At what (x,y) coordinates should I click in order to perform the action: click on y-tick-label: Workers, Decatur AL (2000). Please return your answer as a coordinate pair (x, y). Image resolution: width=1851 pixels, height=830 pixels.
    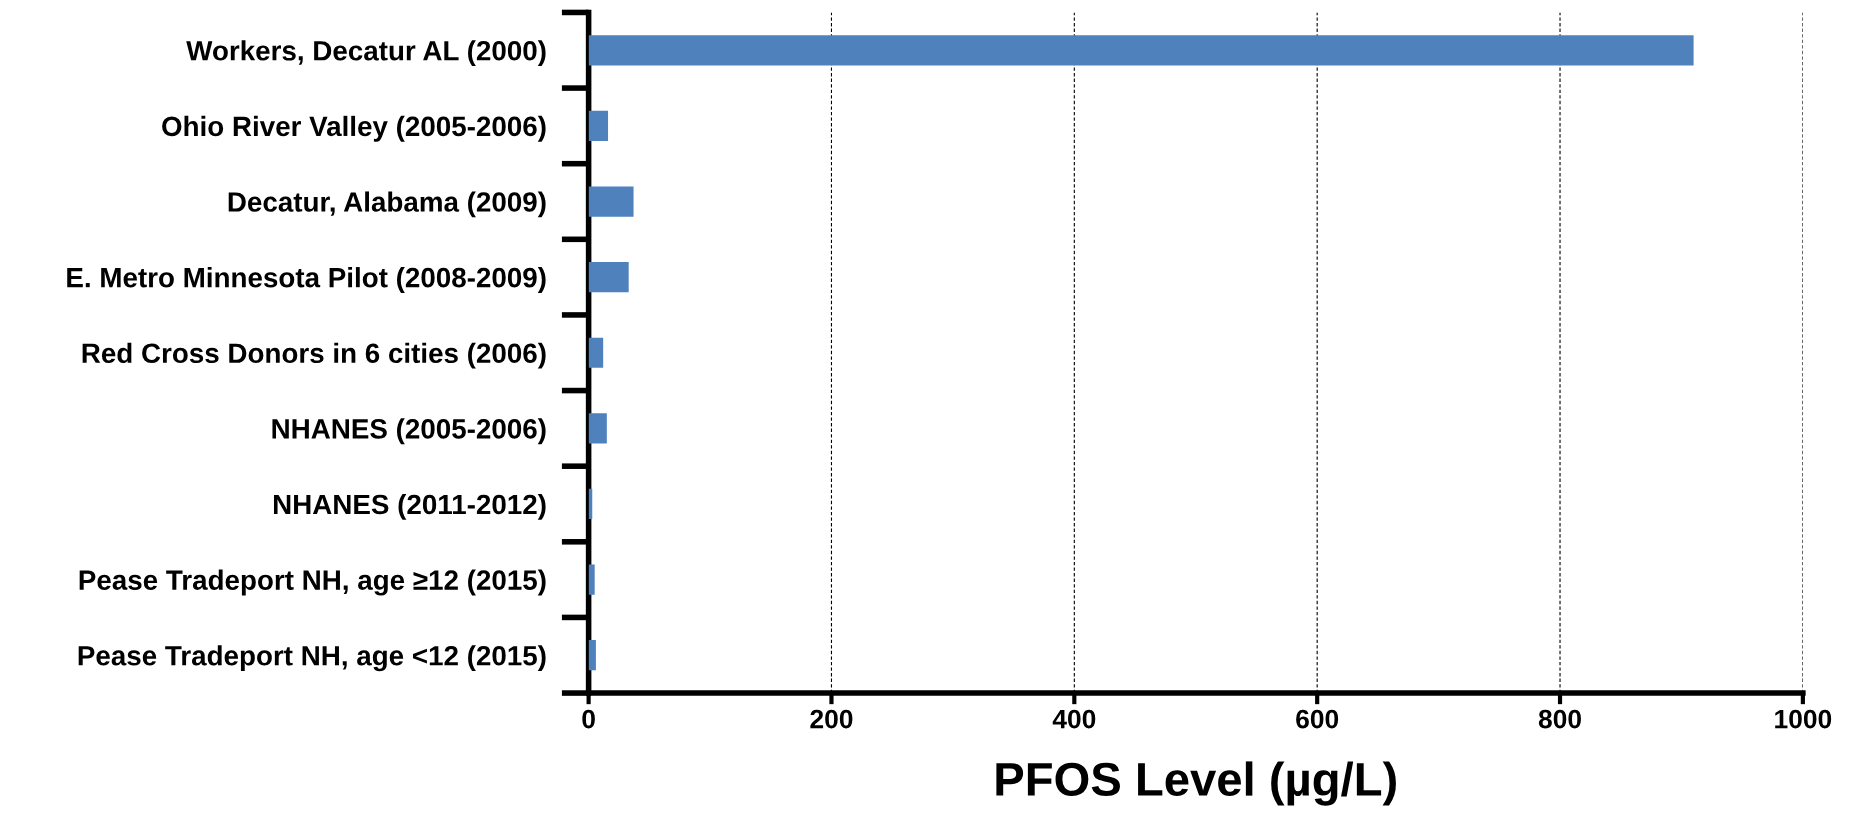
    Looking at the image, I should click on (366, 53).